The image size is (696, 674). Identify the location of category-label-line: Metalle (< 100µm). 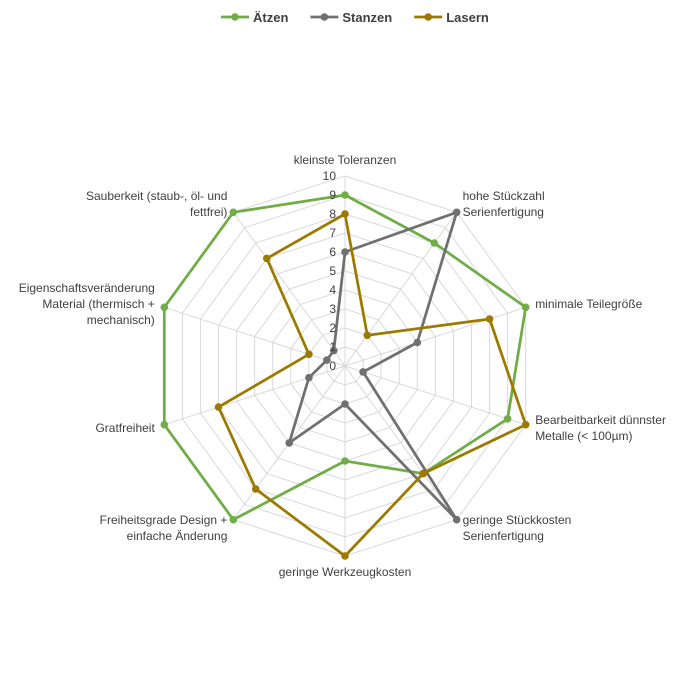
(583, 436).